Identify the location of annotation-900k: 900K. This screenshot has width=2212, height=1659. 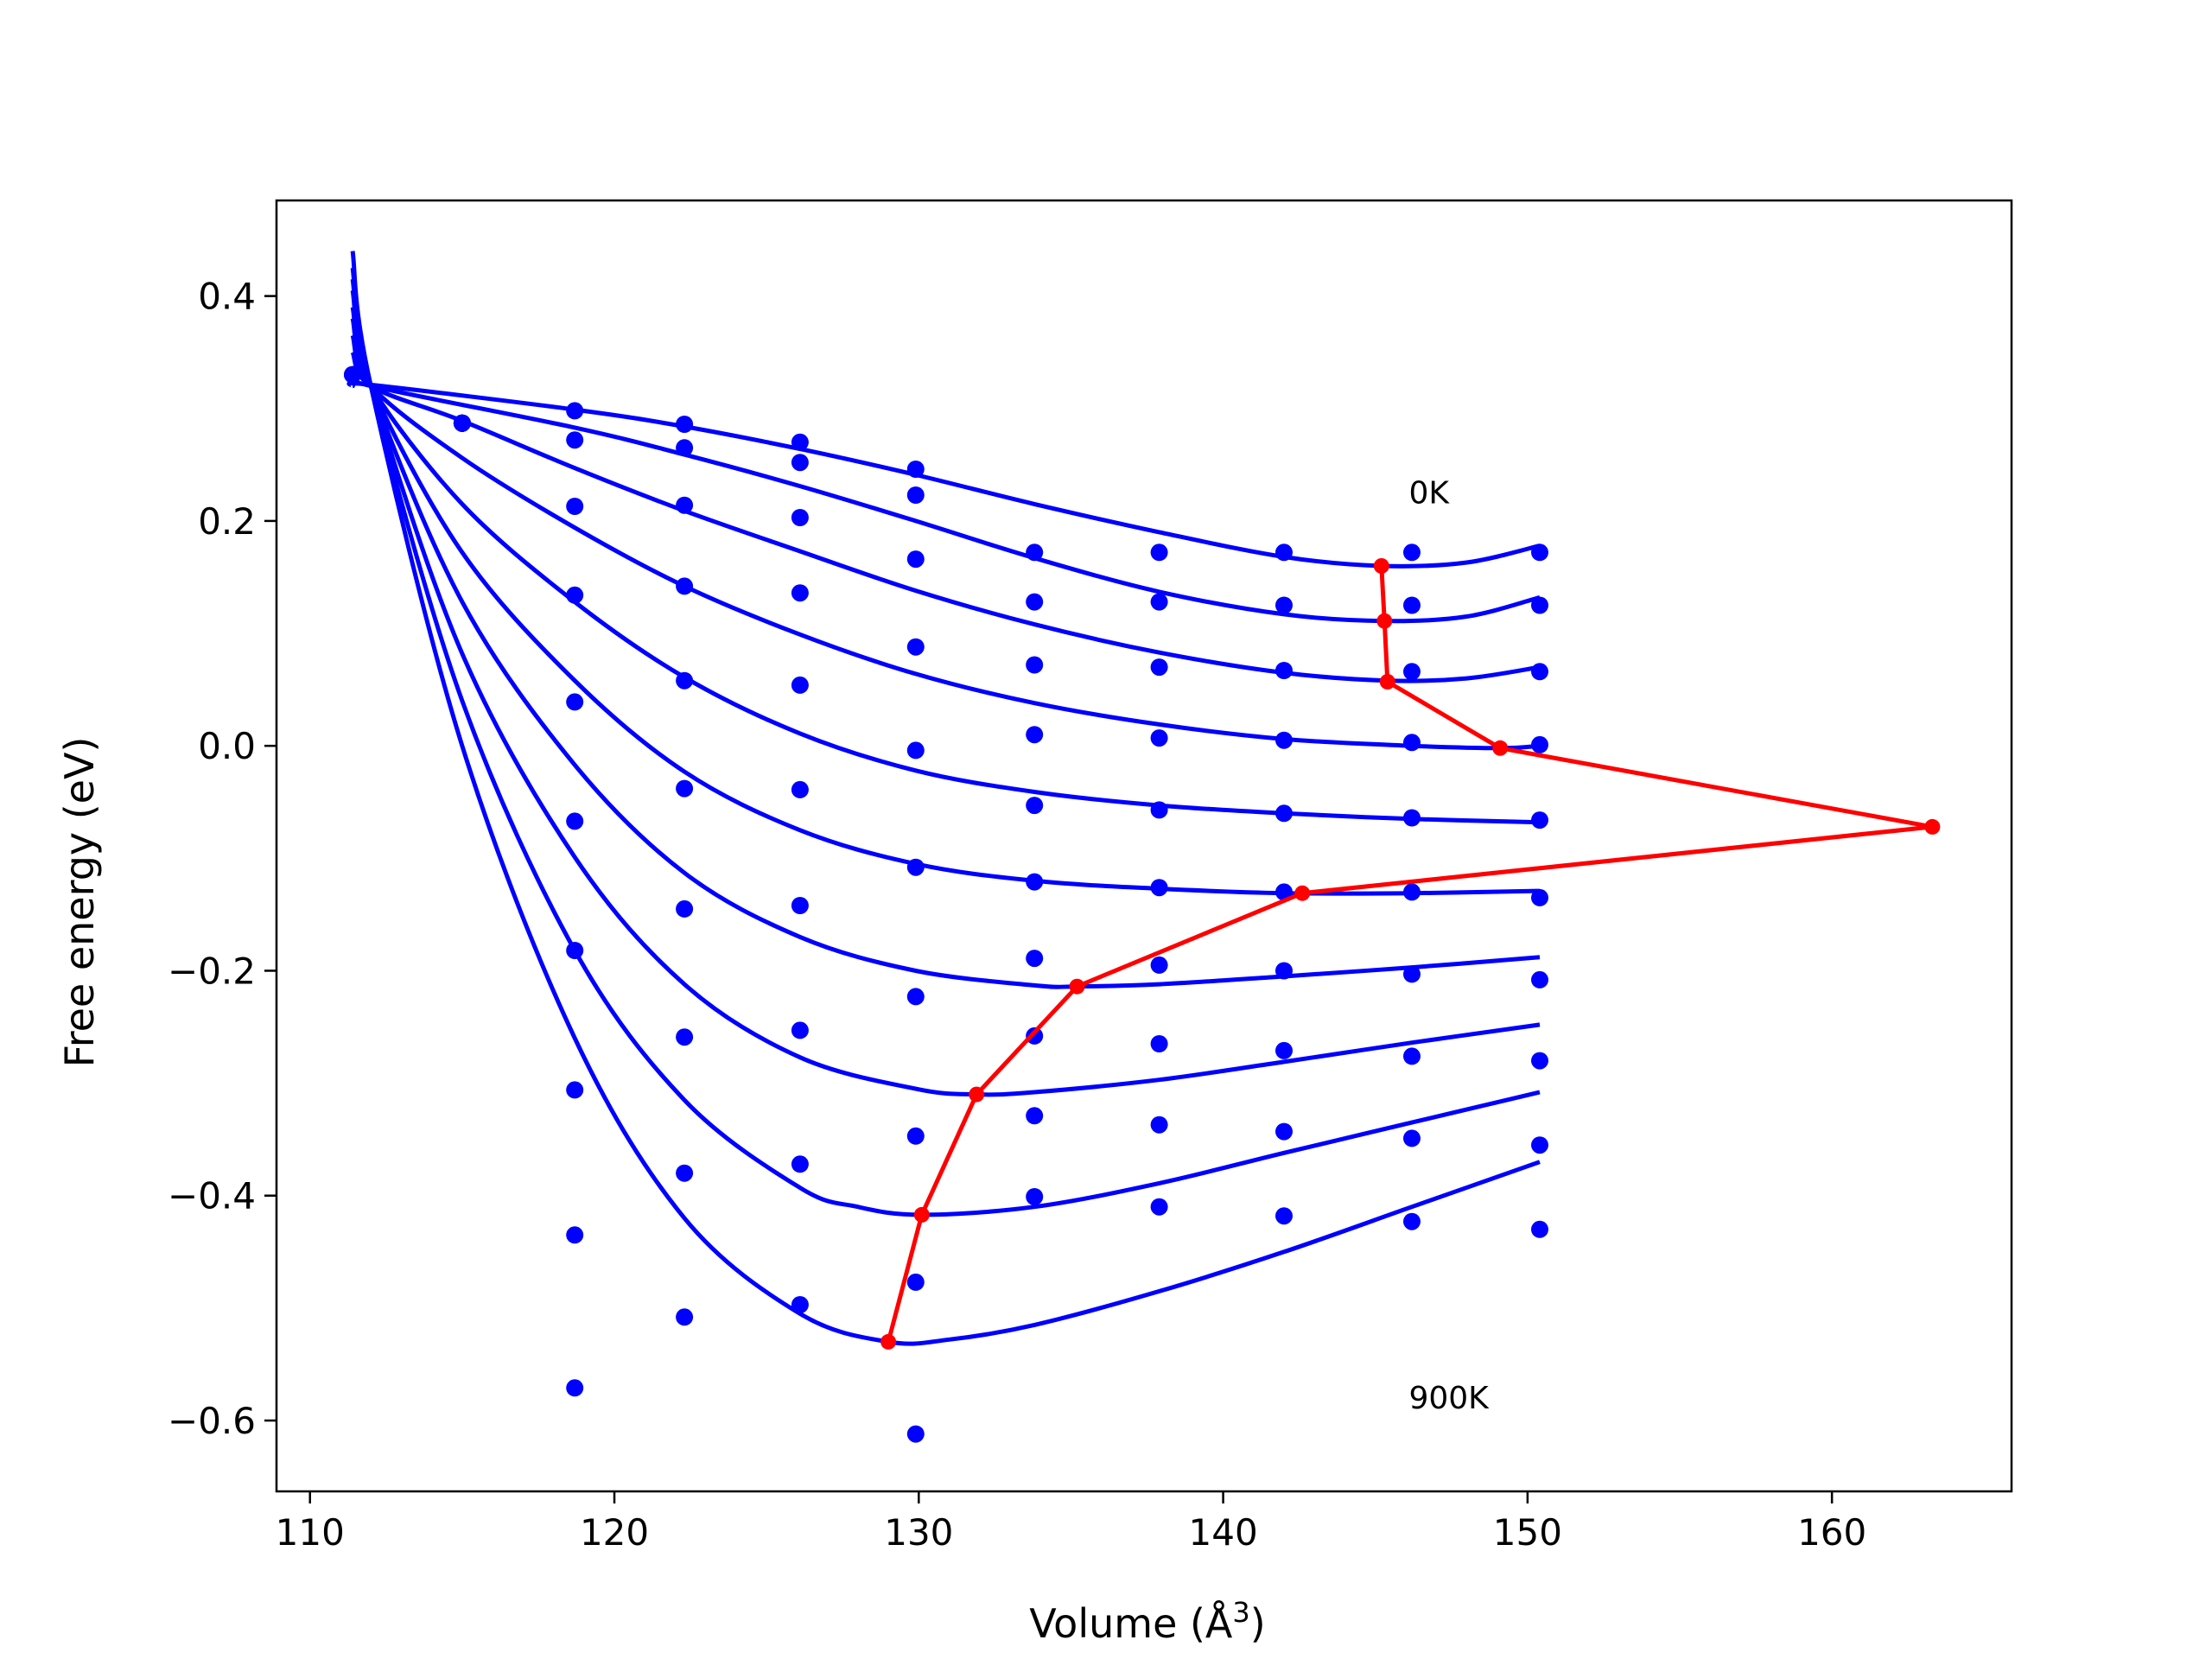
(1449, 1398).